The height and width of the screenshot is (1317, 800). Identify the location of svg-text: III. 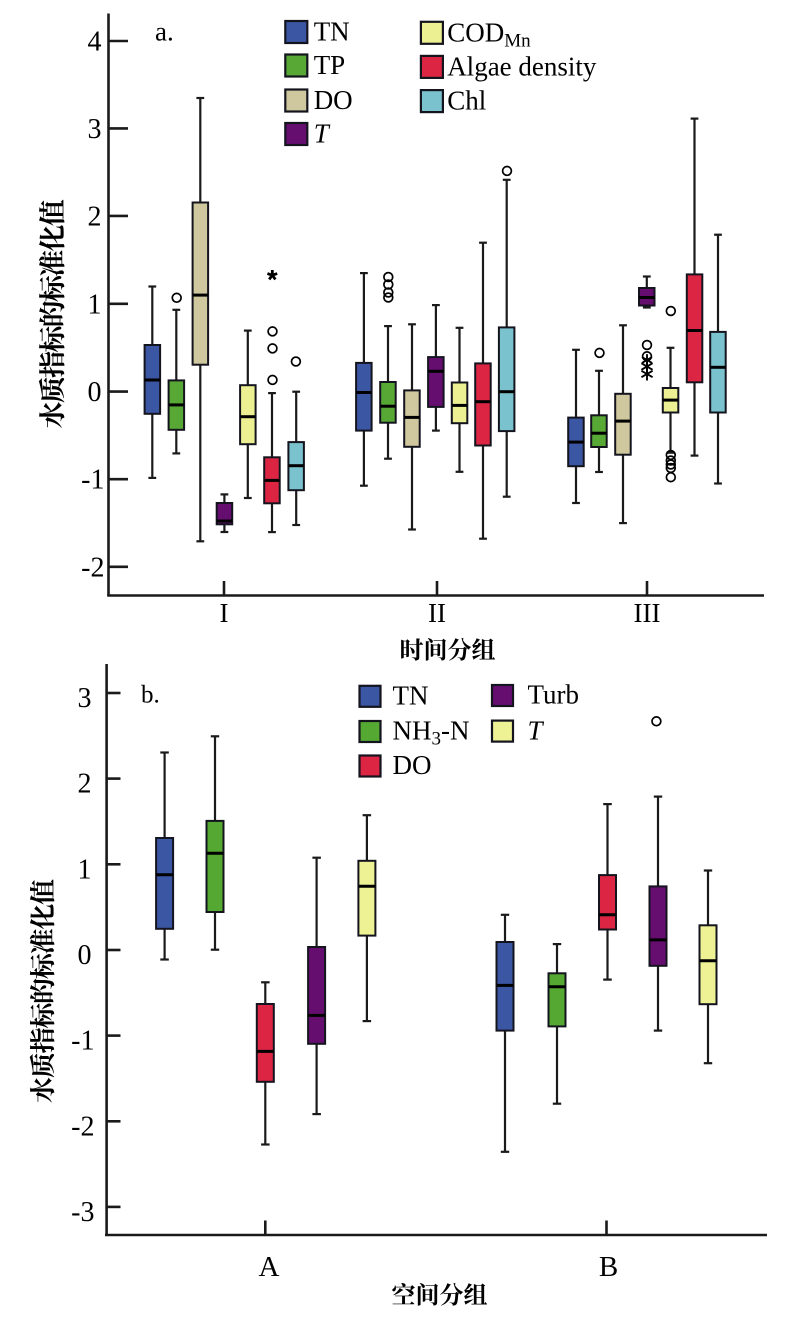
(647, 613).